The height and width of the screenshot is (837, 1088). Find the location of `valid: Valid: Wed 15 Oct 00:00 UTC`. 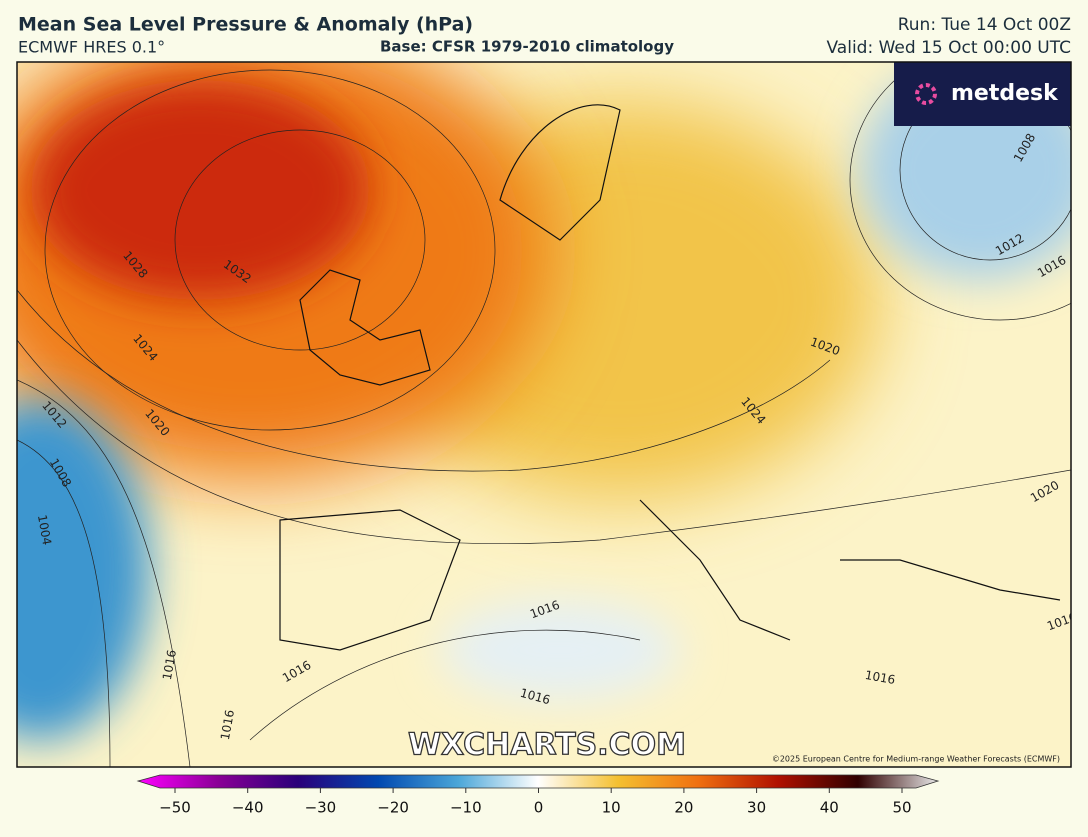

valid: Valid: Wed 15 Oct 00:00 UTC is located at coordinates (949, 48).